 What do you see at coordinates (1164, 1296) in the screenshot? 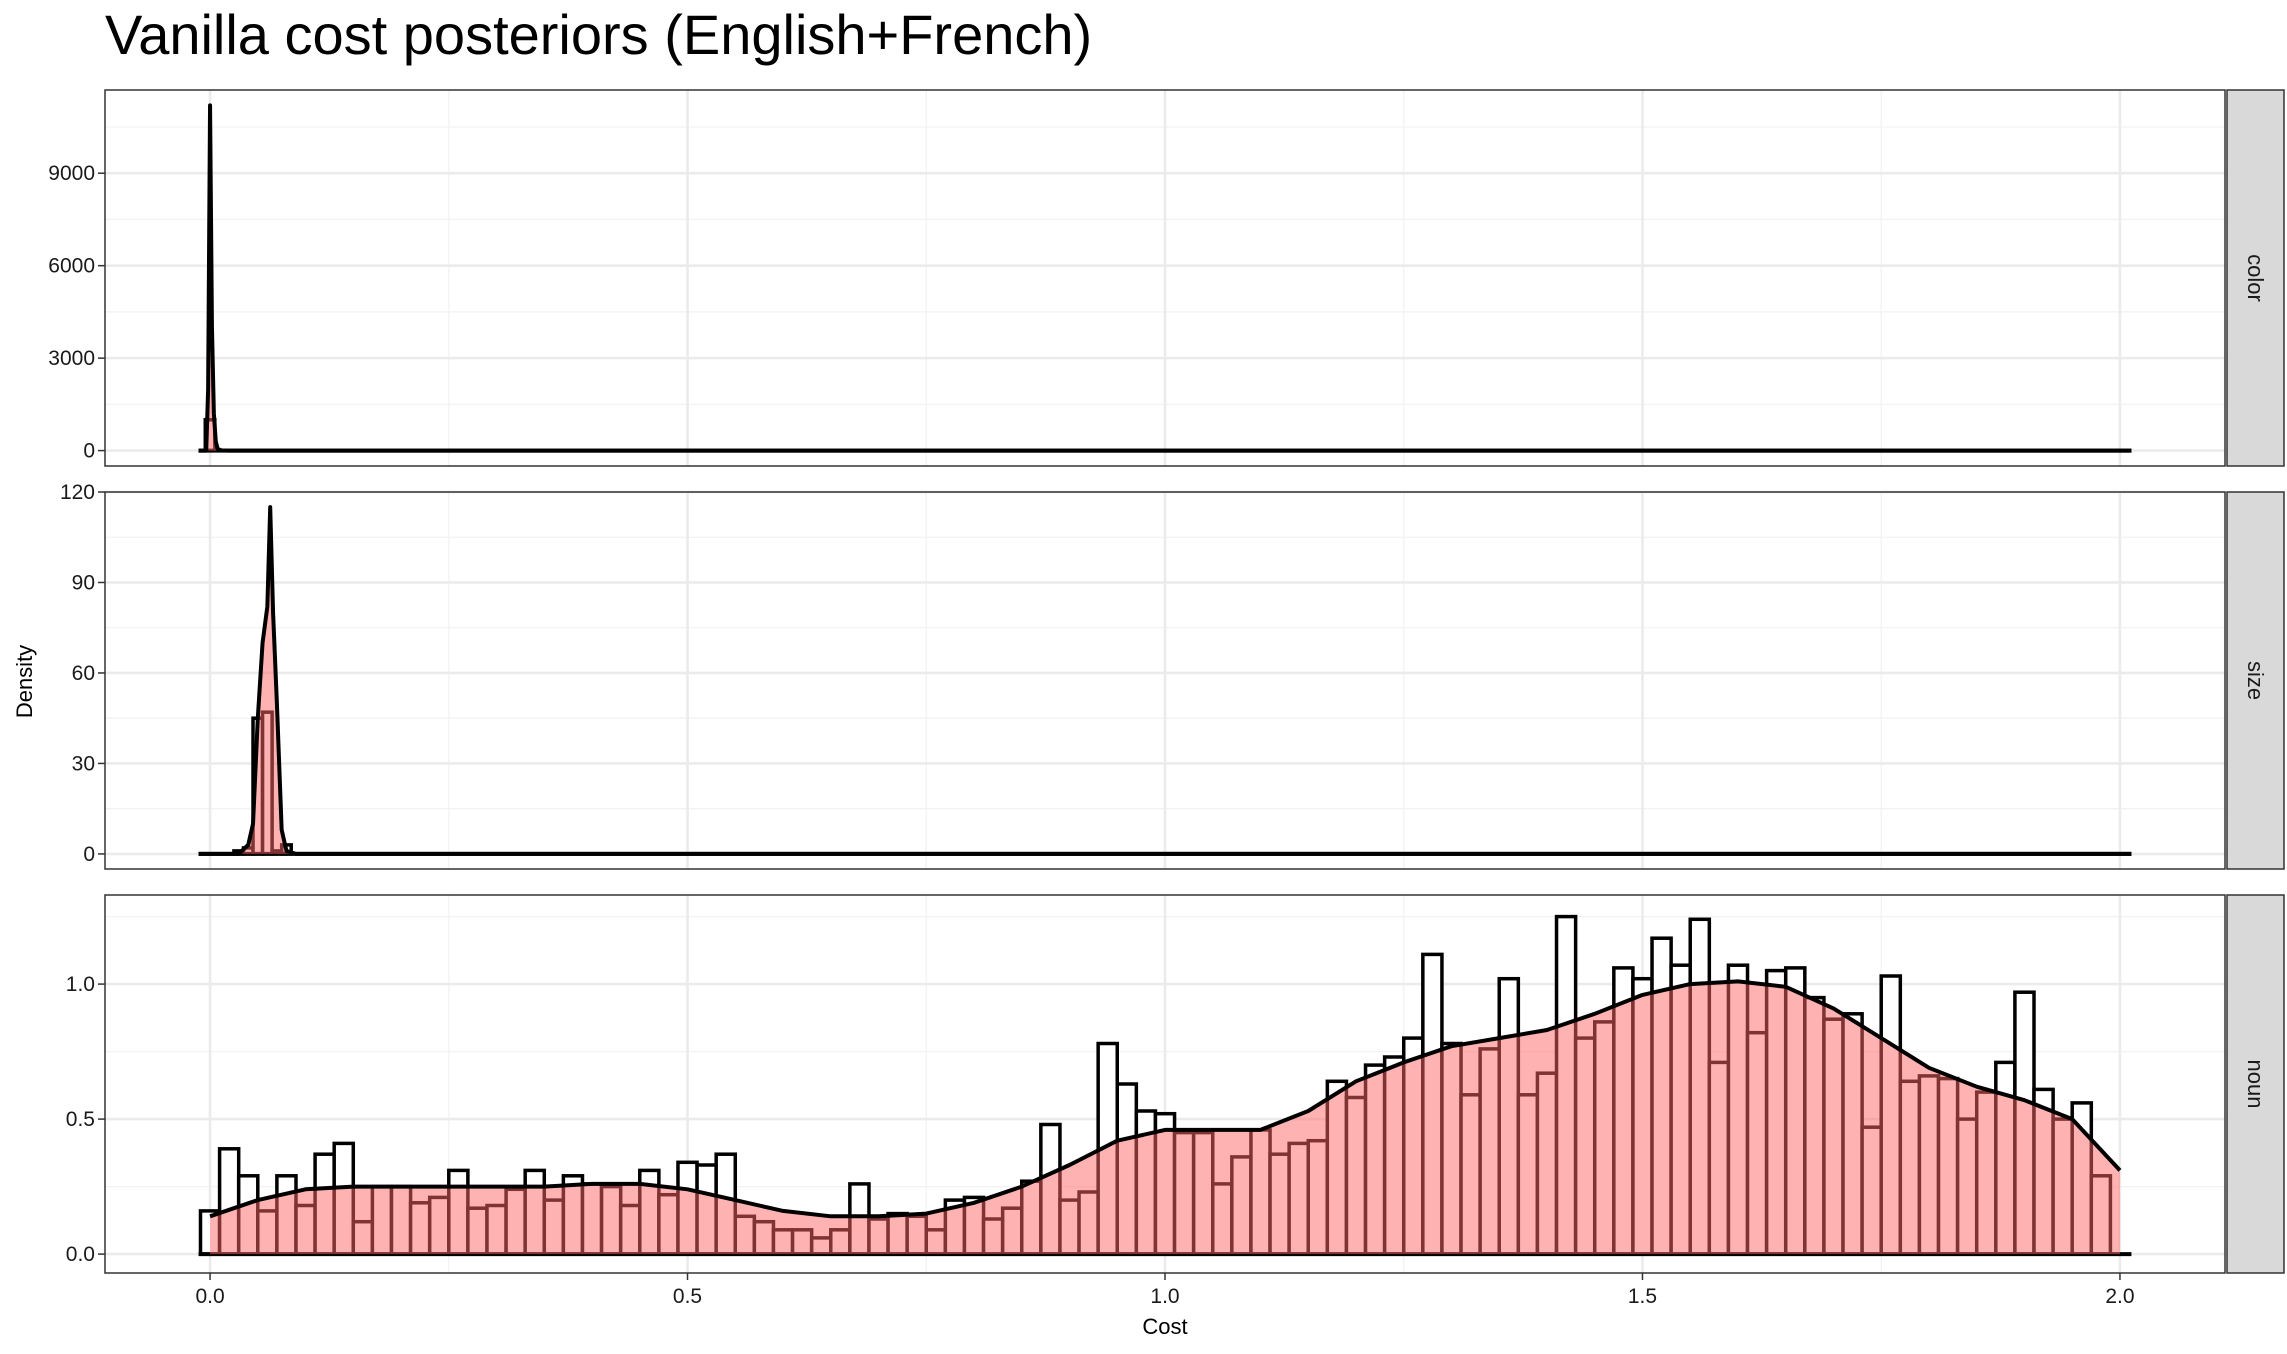
I see `x-tick-label: 1.0` at bounding box center [1164, 1296].